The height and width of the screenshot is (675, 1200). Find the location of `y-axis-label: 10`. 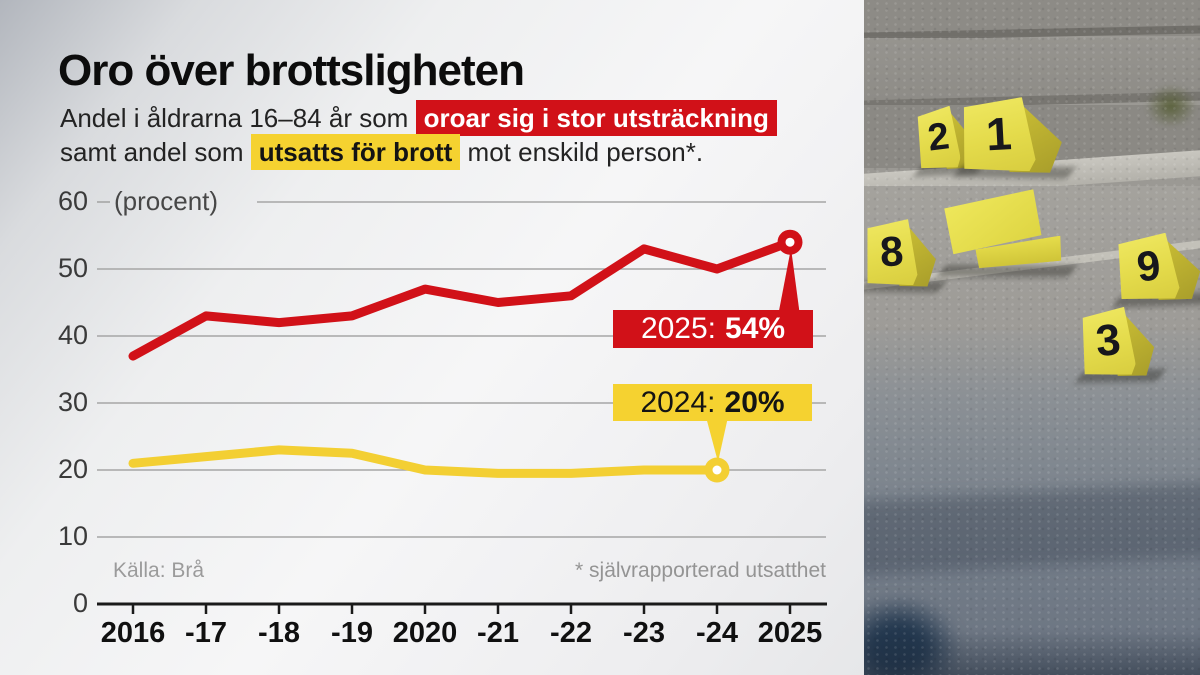

y-axis-label: 10 is located at coordinates (72, 536).